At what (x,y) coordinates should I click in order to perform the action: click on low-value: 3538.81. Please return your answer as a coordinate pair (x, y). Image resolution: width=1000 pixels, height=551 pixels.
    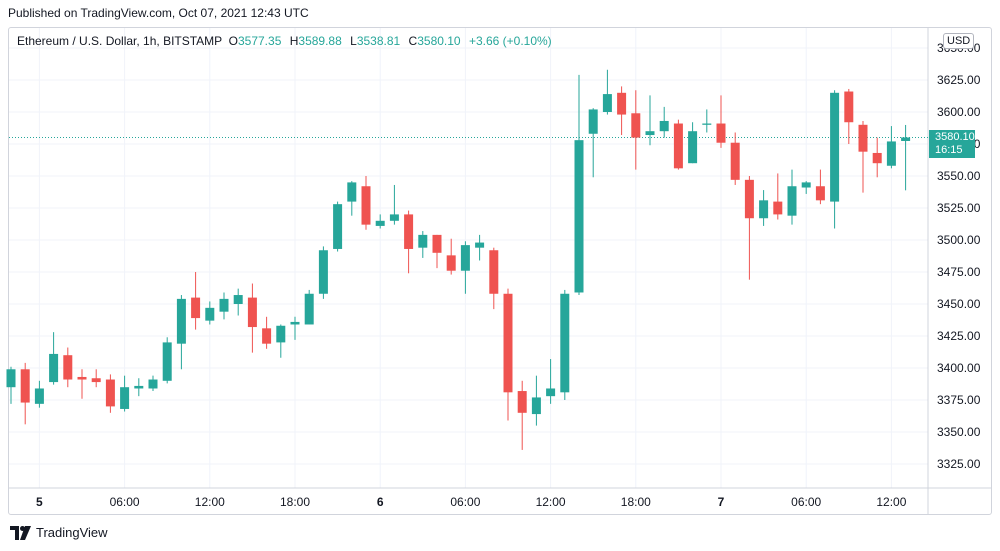
    Looking at the image, I should click on (378, 41).